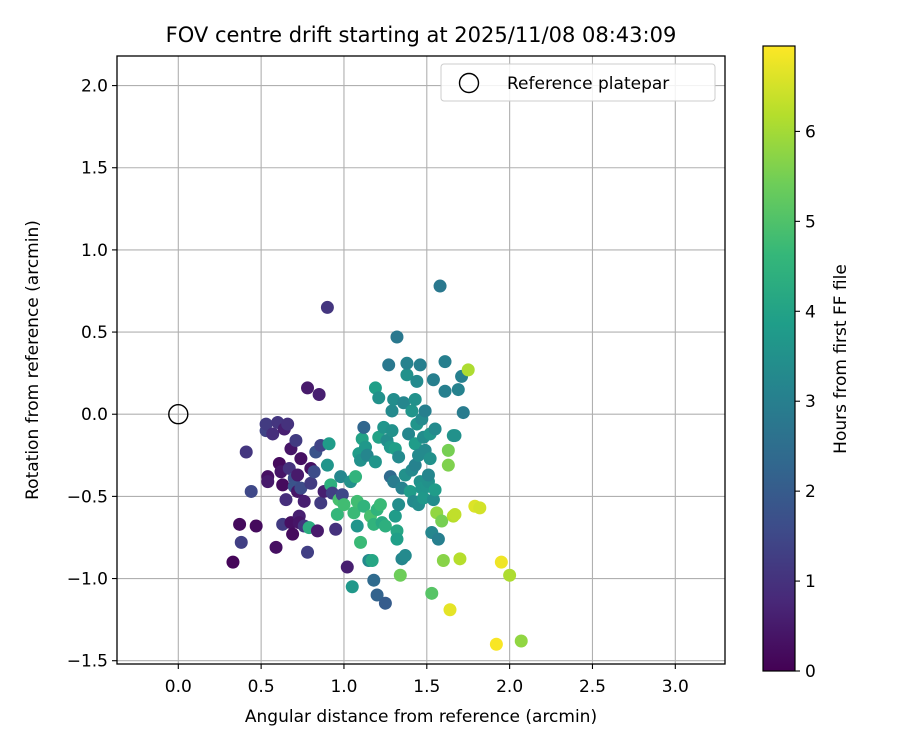  What do you see at coordinates (87, 497) in the screenshot?
I see `y-tick-label: −0.5` at bounding box center [87, 497].